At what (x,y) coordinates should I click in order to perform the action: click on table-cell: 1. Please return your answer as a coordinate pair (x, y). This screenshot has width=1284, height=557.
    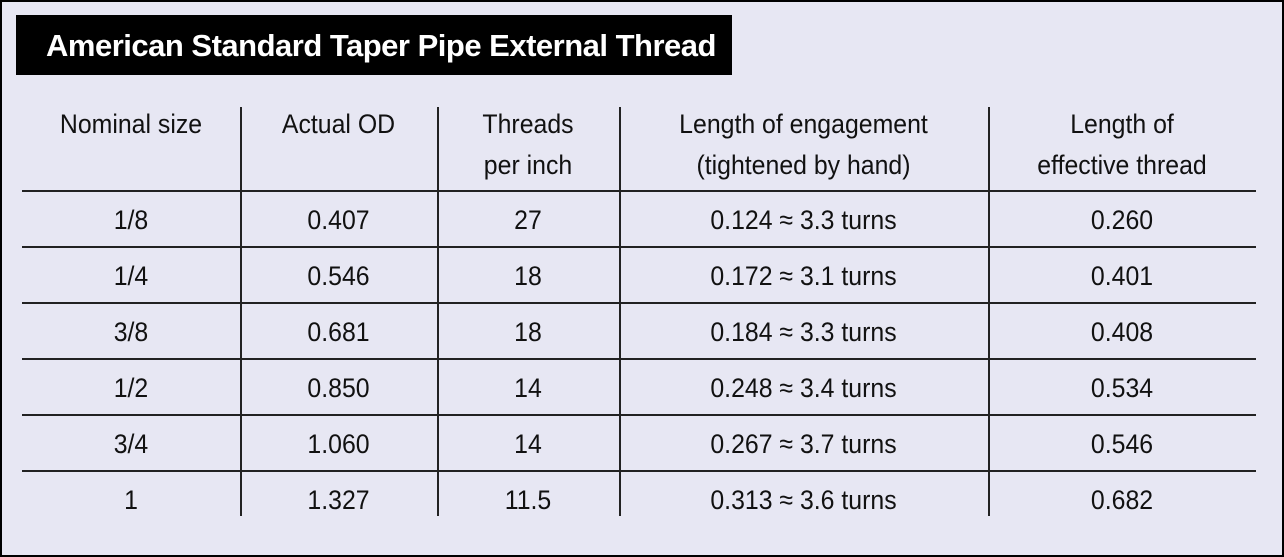
    Looking at the image, I should click on (131, 500).